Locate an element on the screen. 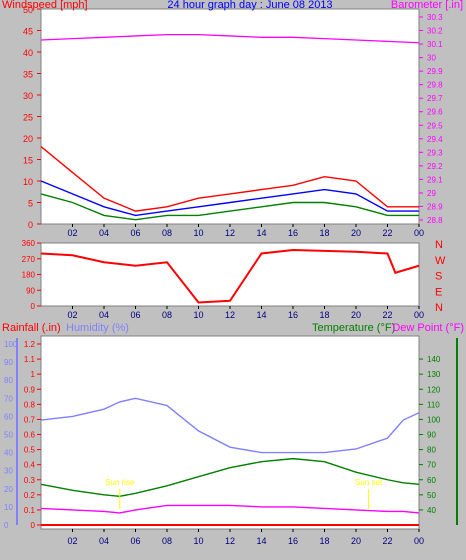 The width and height of the screenshot is (466, 560). wind-y-tick-label: 20 is located at coordinates (28, 139).